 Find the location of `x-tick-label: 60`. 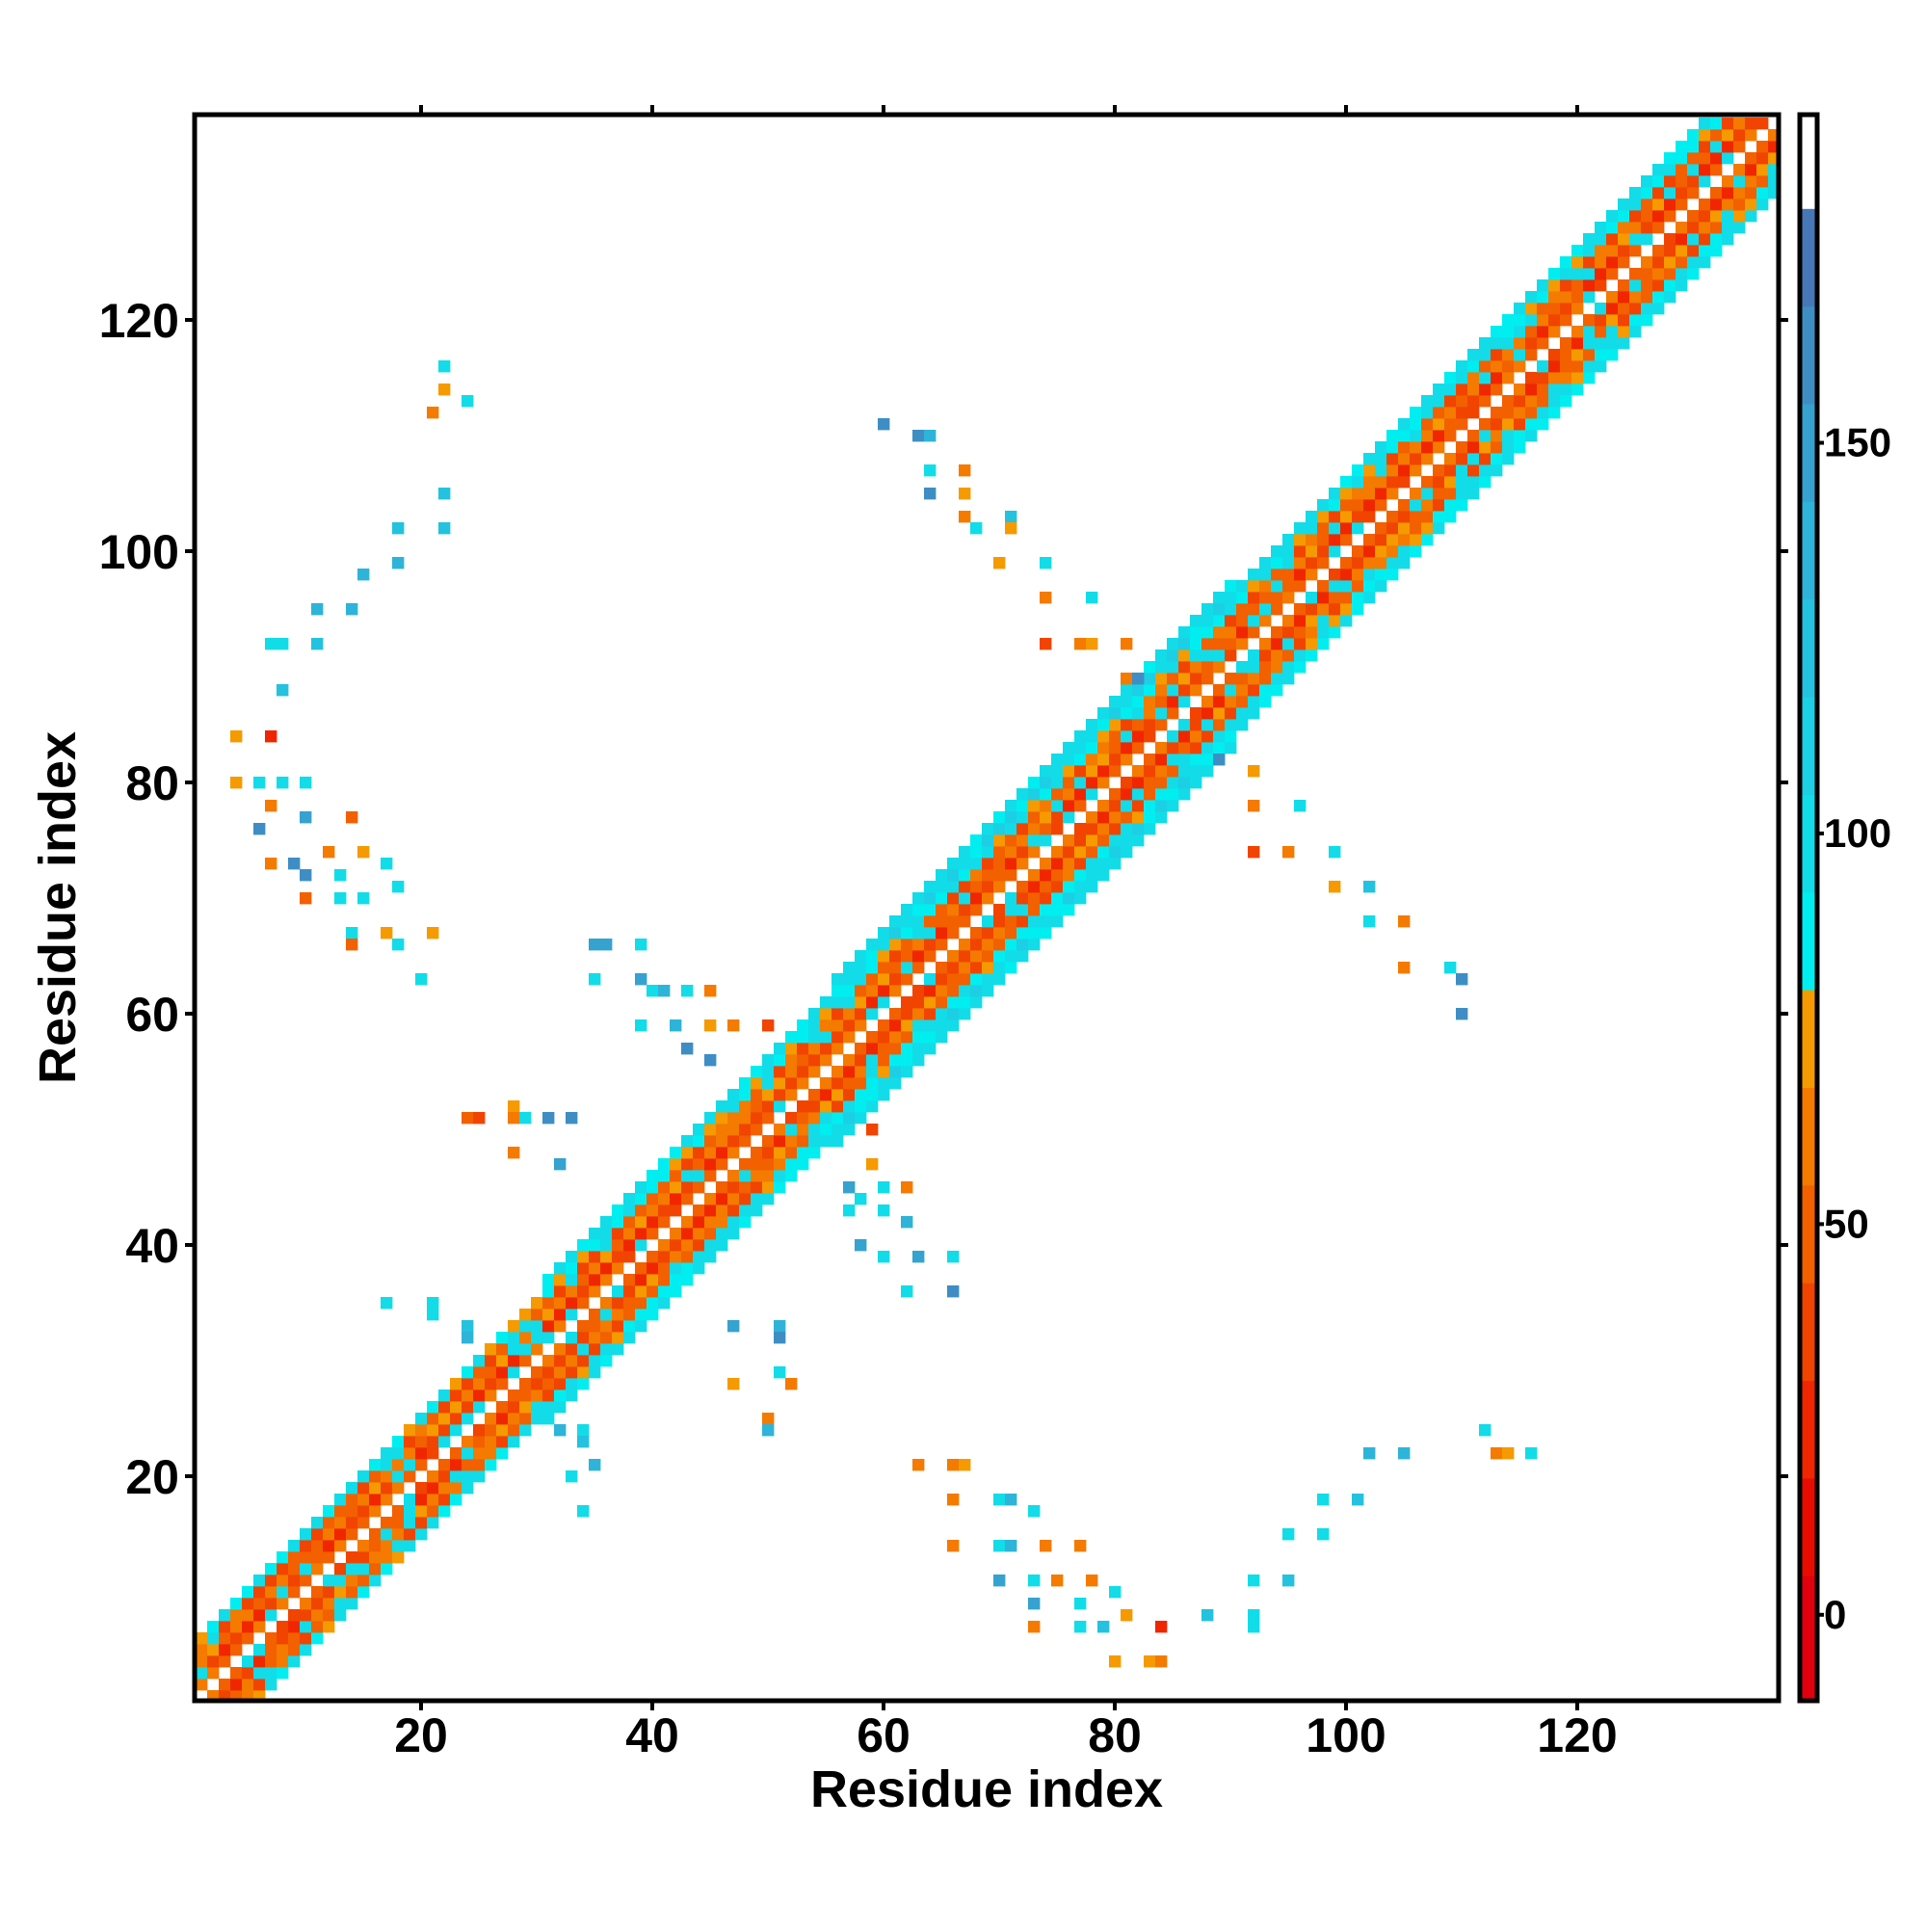

x-tick-label: 60 is located at coordinates (884, 1735).